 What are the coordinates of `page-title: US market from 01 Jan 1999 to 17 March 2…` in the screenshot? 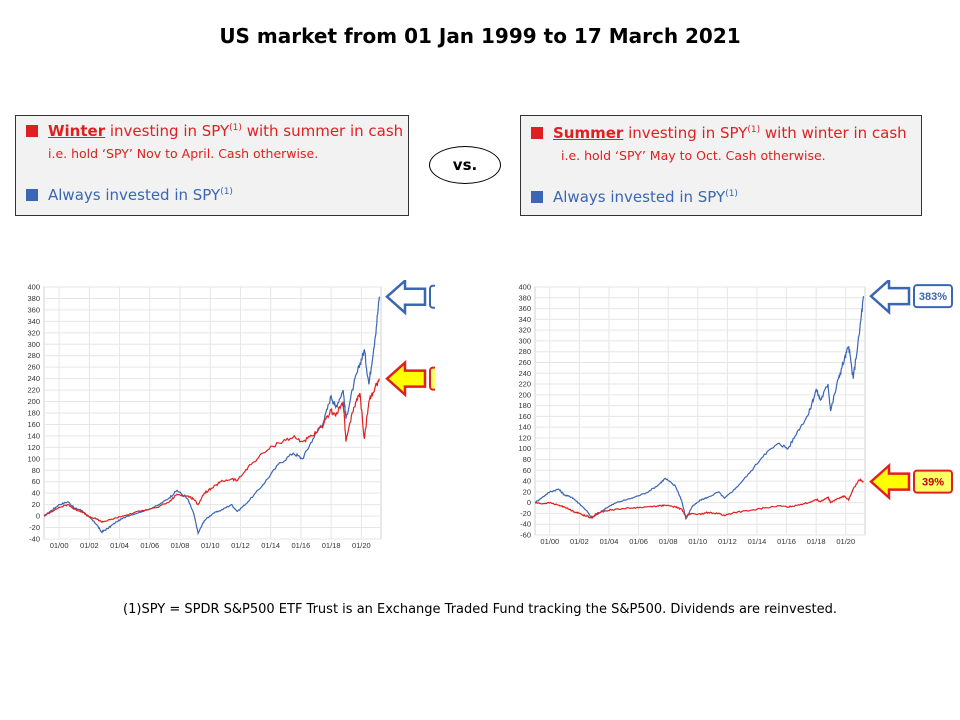 It's located at (480, 36).